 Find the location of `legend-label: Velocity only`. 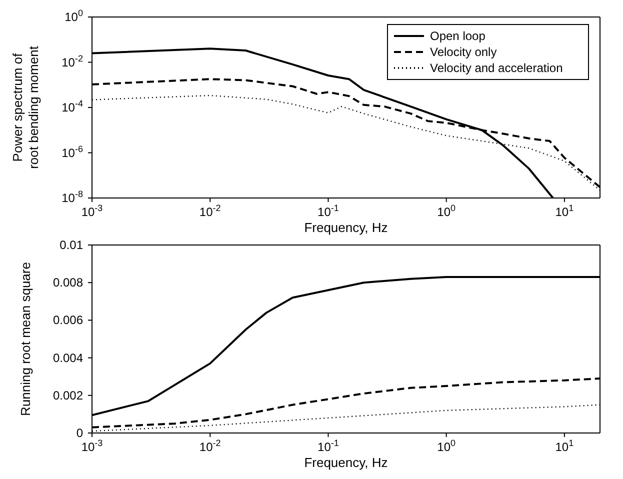

legend-label: Velocity only is located at coordinates (463, 52).